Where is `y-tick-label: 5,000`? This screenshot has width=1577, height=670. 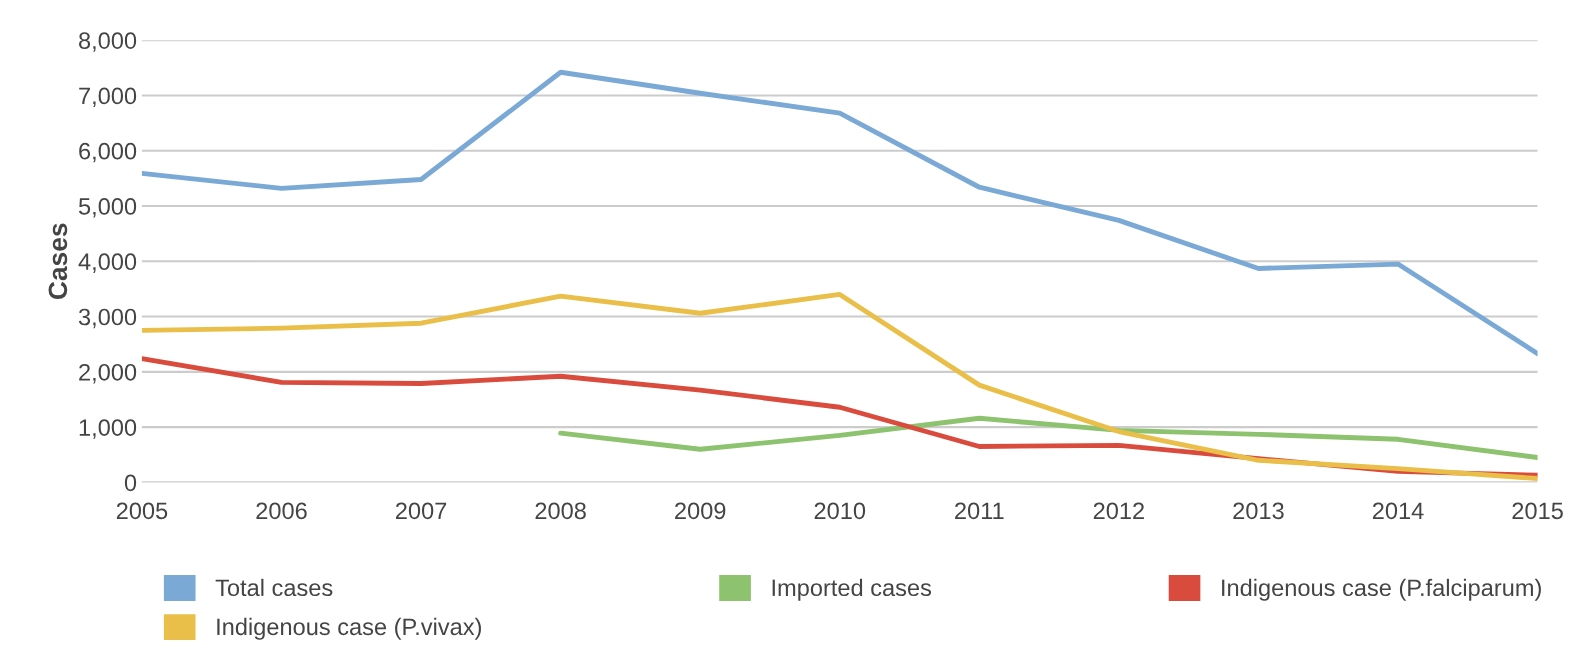 y-tick-label: 5,000 is located at coordinates (107, 208).